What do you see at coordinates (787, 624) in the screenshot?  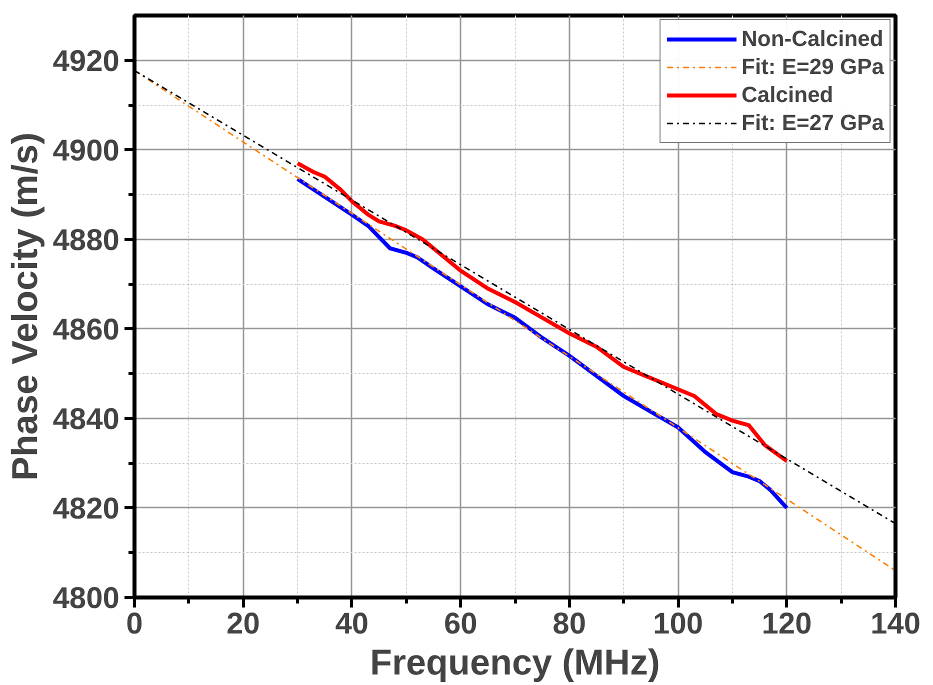 I see `x-tick-label: 120` at bounding box center [787, 624].